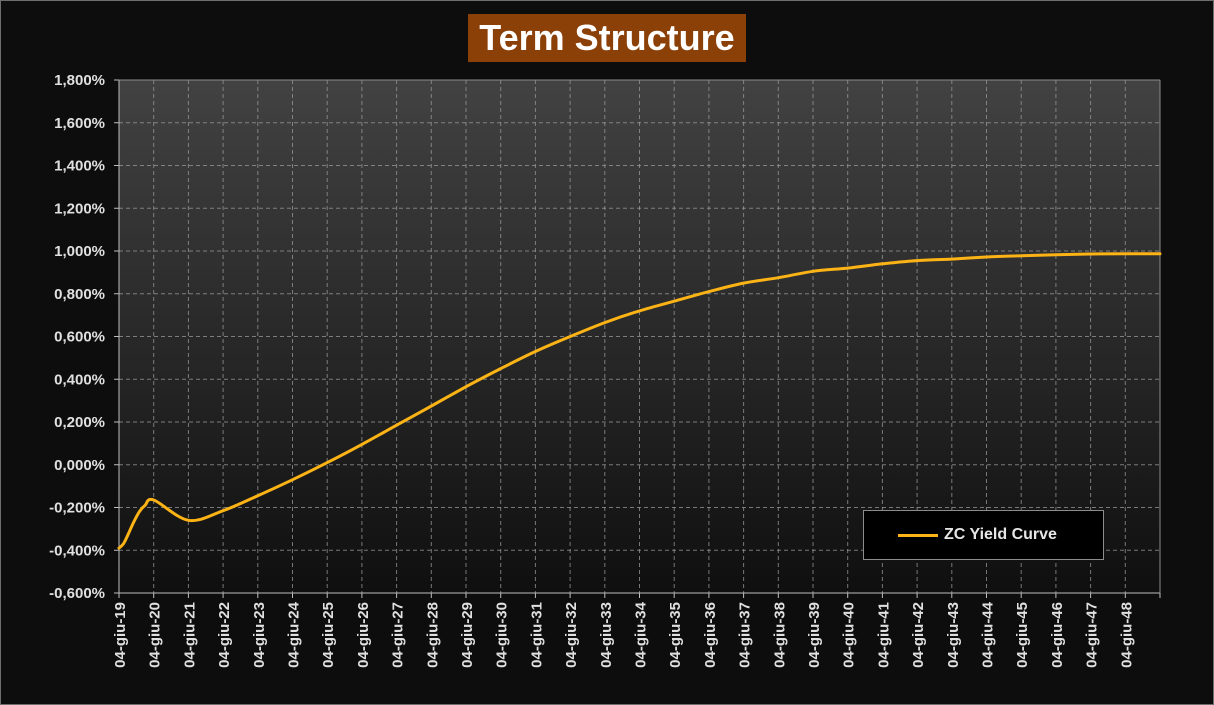  Describe the element at coordinates (294, 634) in the screenshot. I see `x-tick-label: 04-giu-24` at that location.